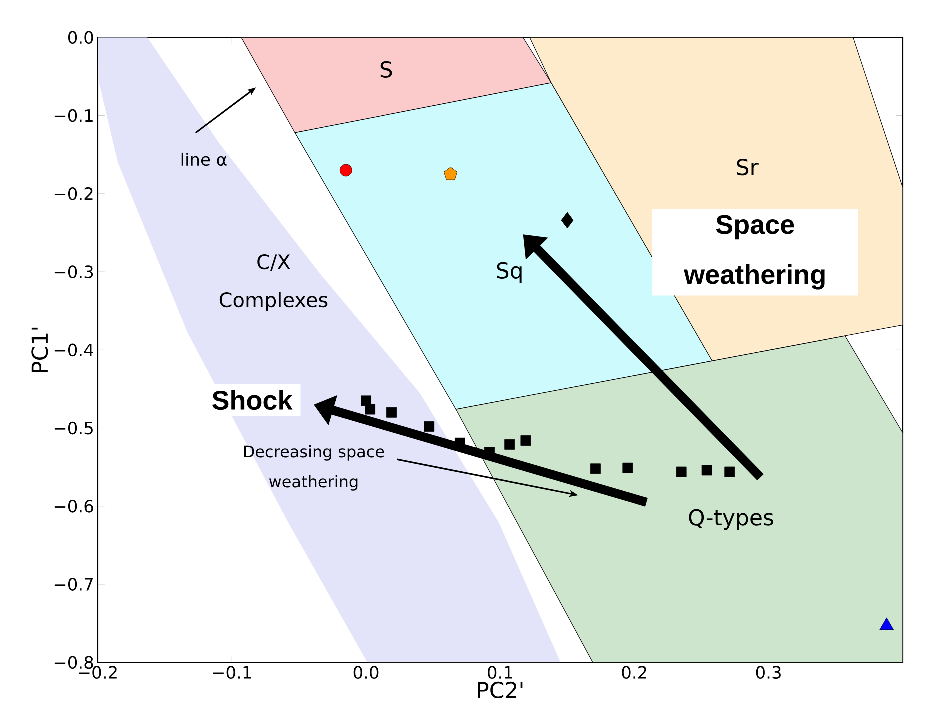 Image resolution: width=928 pixels, height=715 pixels. What do you see at coordinates (232, 673) in the screenshot?
I see `x-tick-label: −0.1` at bounding box center [232, 673].